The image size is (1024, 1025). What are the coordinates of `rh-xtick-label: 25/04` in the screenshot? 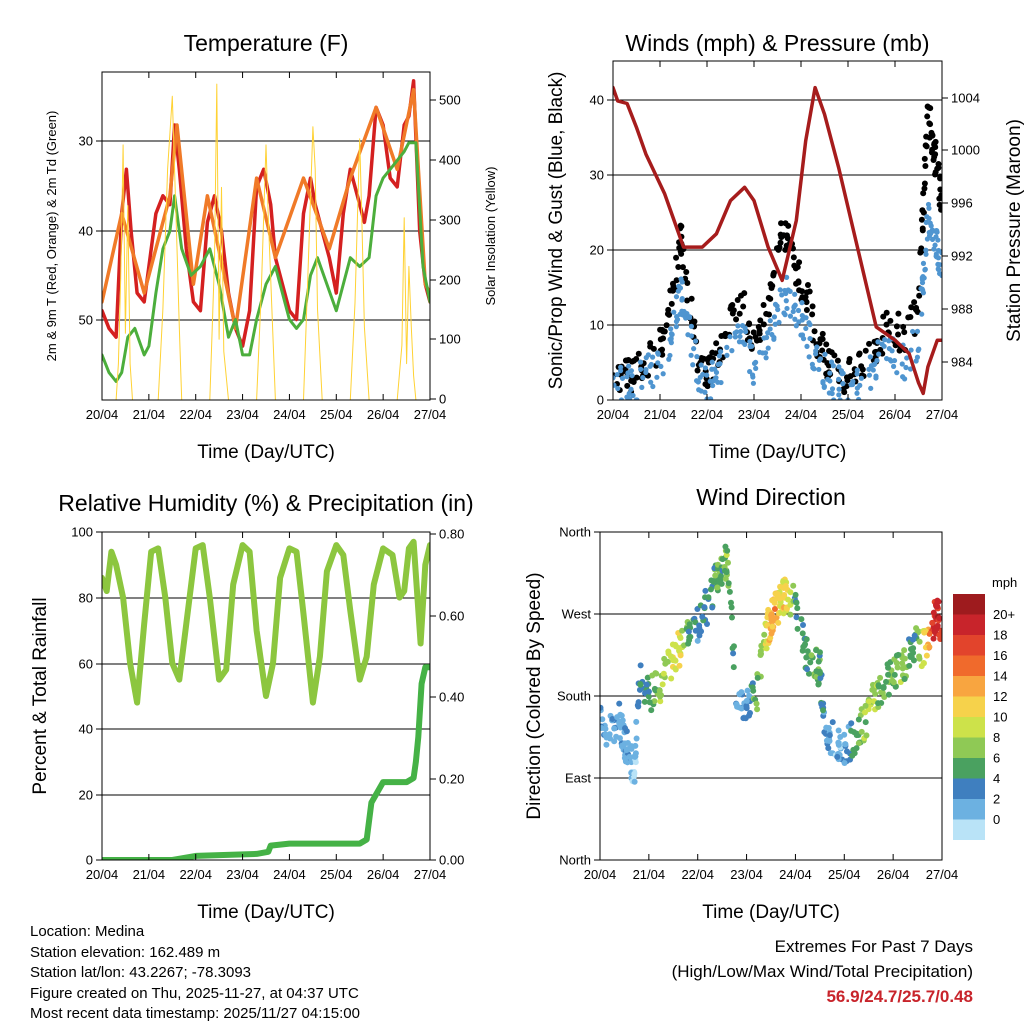 It's located at (336, 874).